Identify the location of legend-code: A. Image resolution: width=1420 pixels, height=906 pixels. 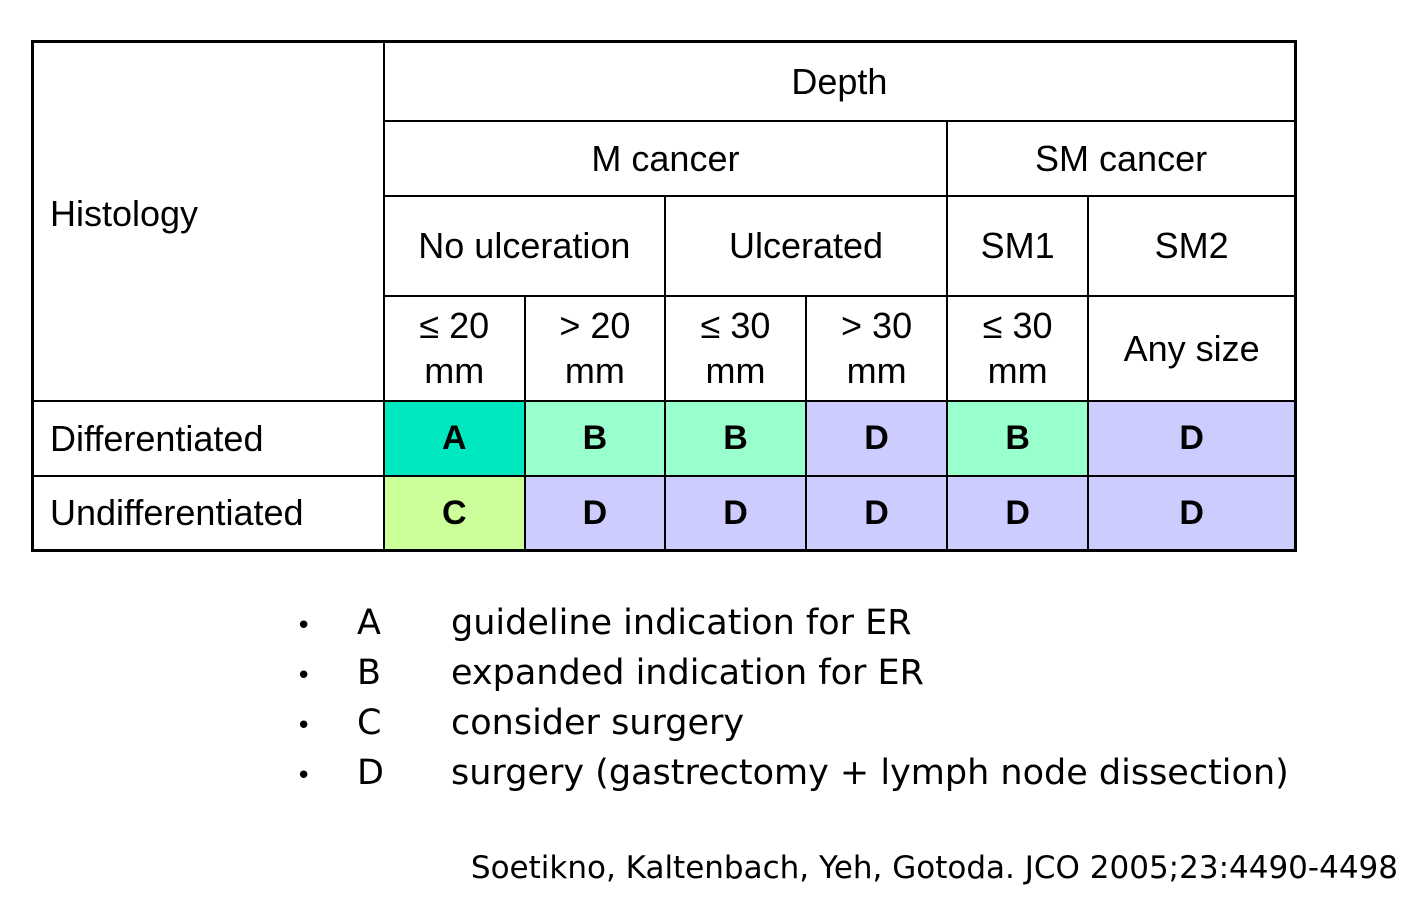
(369, 623).